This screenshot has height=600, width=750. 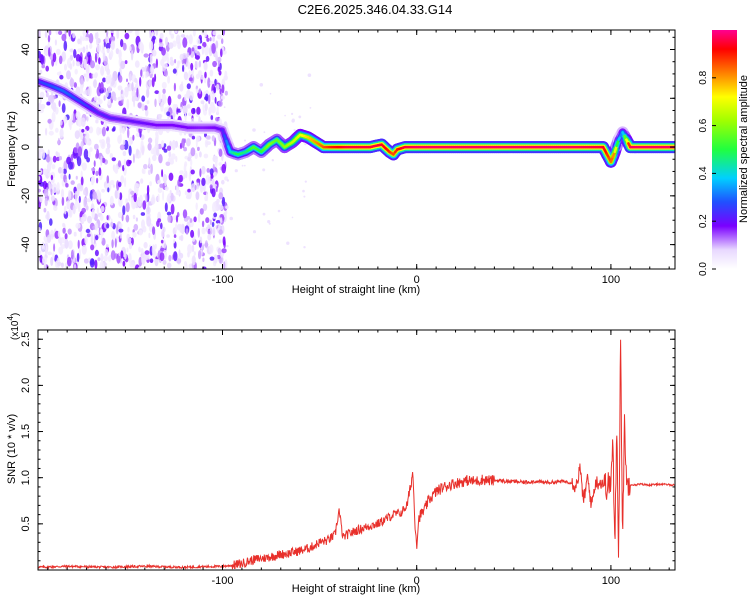 What do you see at coordinates (26, 196) in the screenshot?
I see `spectrogram-ytick-label: -20` at bounding box center [26, 196].